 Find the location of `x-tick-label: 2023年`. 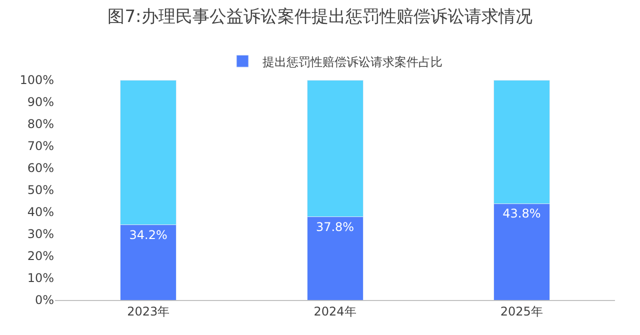

x-tick-label: 2023年 is located at coordinates (148, 311).